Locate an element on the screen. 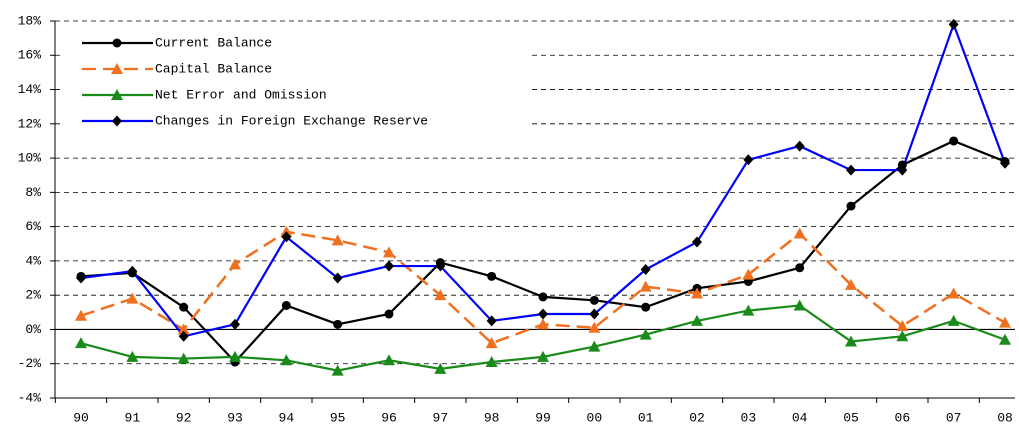  y-tick-label: 14% is located at coordinates (30, 89).